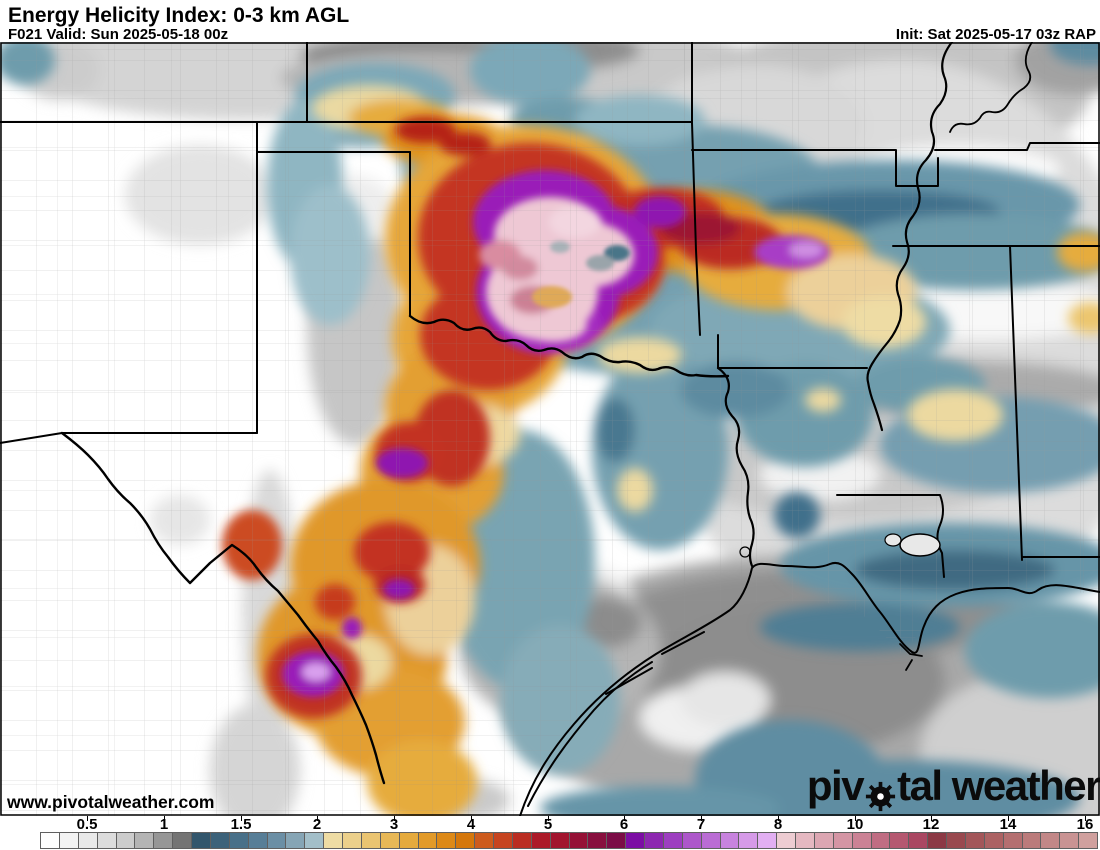  Describe the element at coordinates (855, 824) in the screenshot. I see `colorbar-tick-label: 10` at that location.